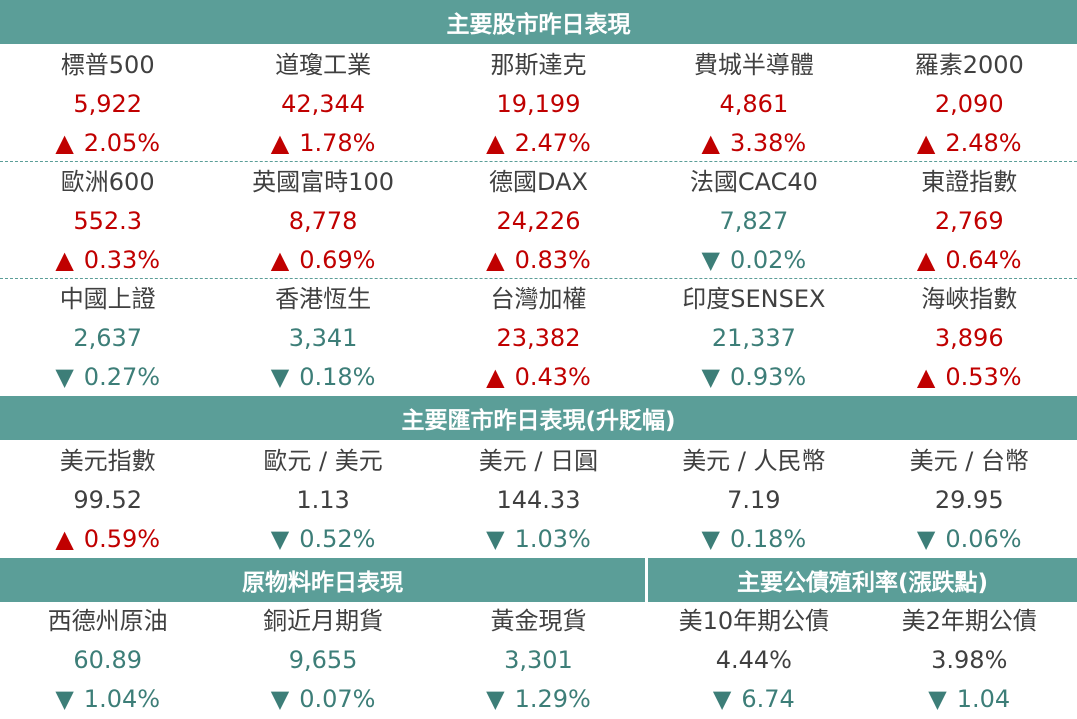 This screenshot has width=1077, height=719. I want to click on index-name: 費城半導體, so click(753, 65).